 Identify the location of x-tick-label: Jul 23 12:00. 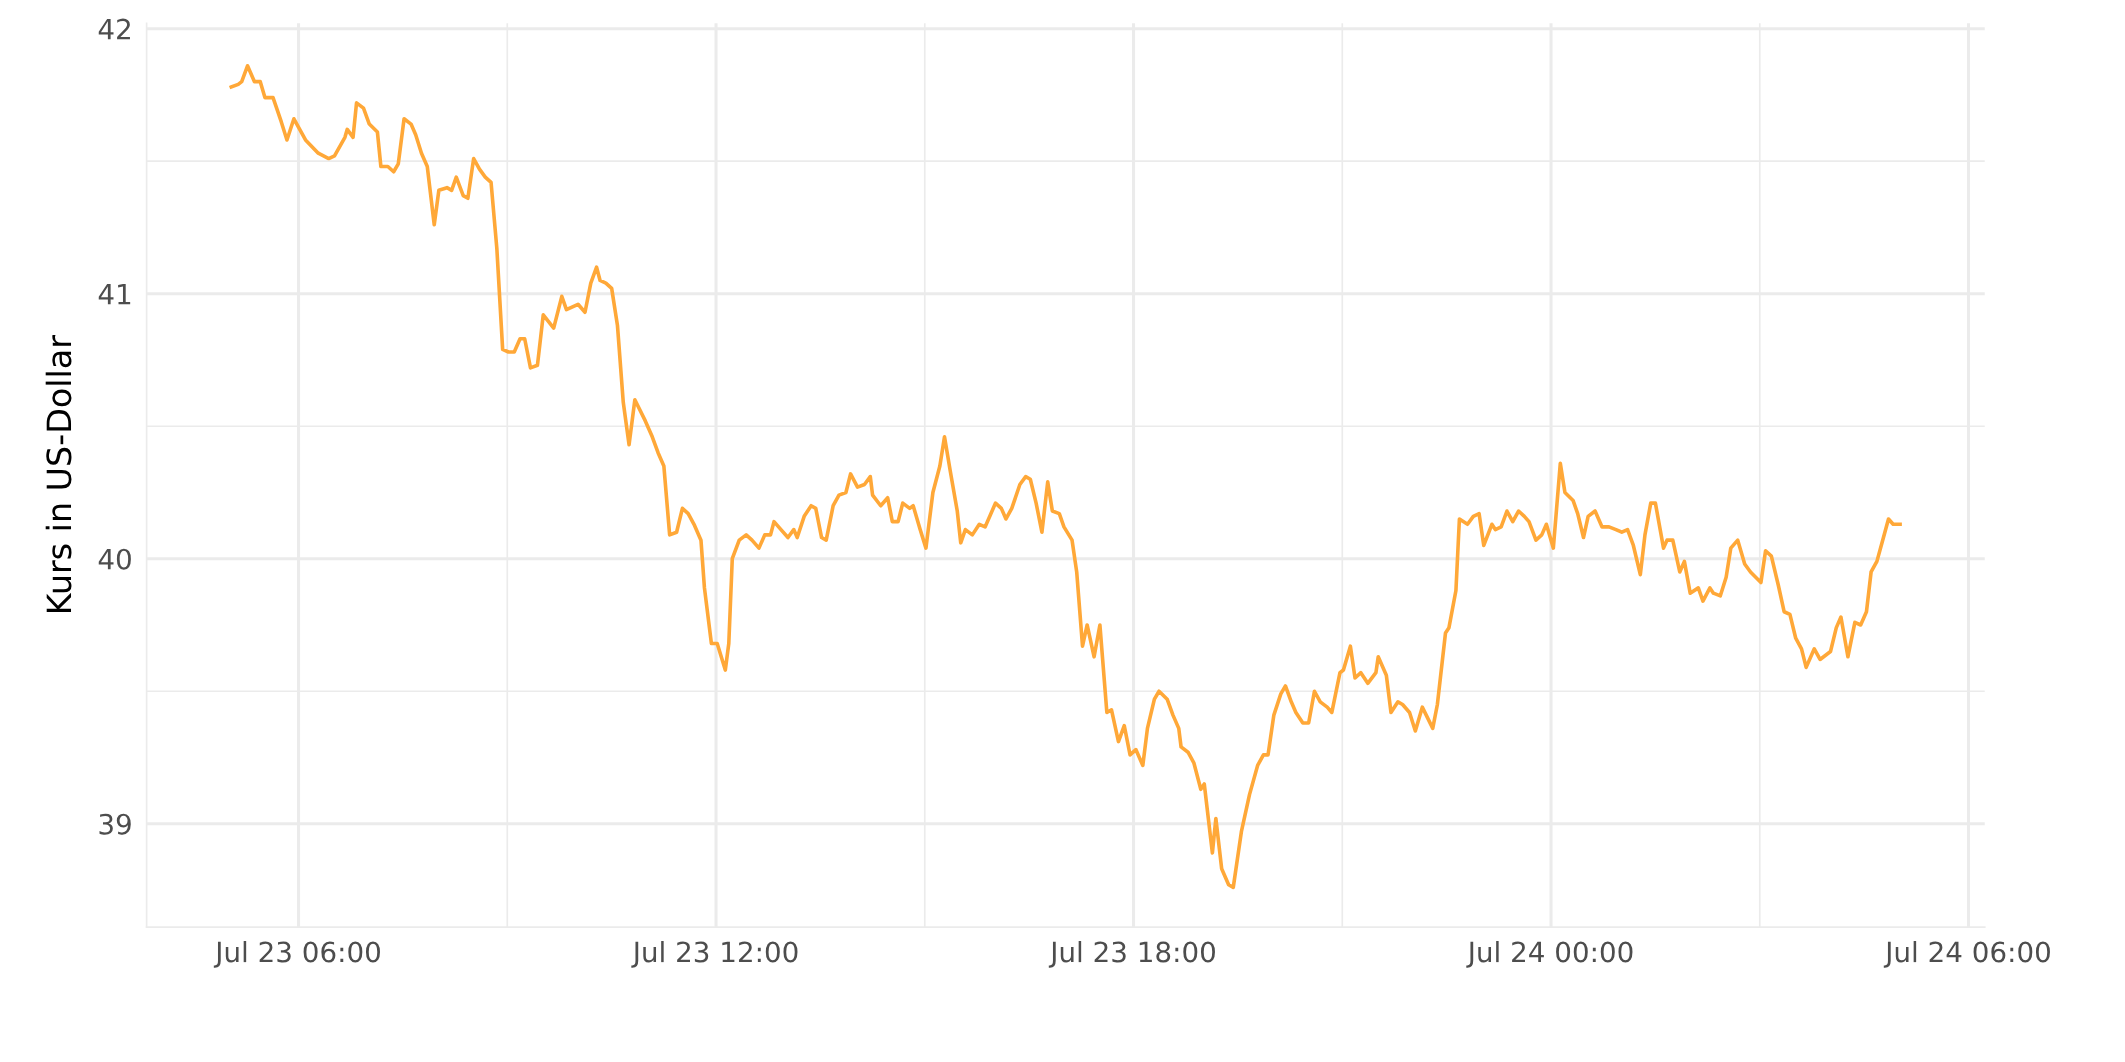
(714, 954).